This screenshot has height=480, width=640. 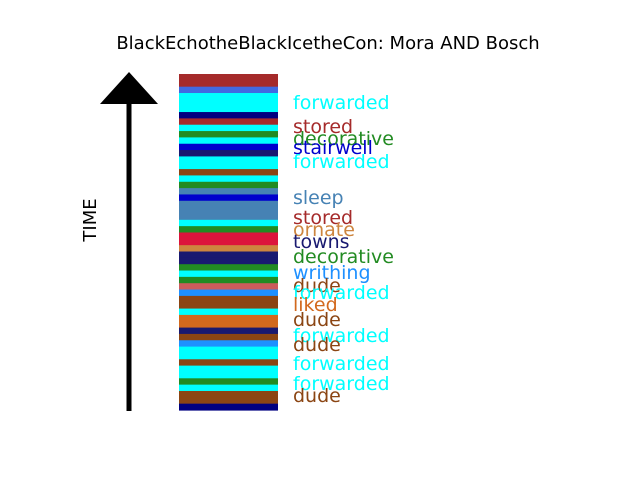 What do you see at coordinates (315, 305) in the screenshot?
I see `event-label: liked` at bounding box center [315, 305].